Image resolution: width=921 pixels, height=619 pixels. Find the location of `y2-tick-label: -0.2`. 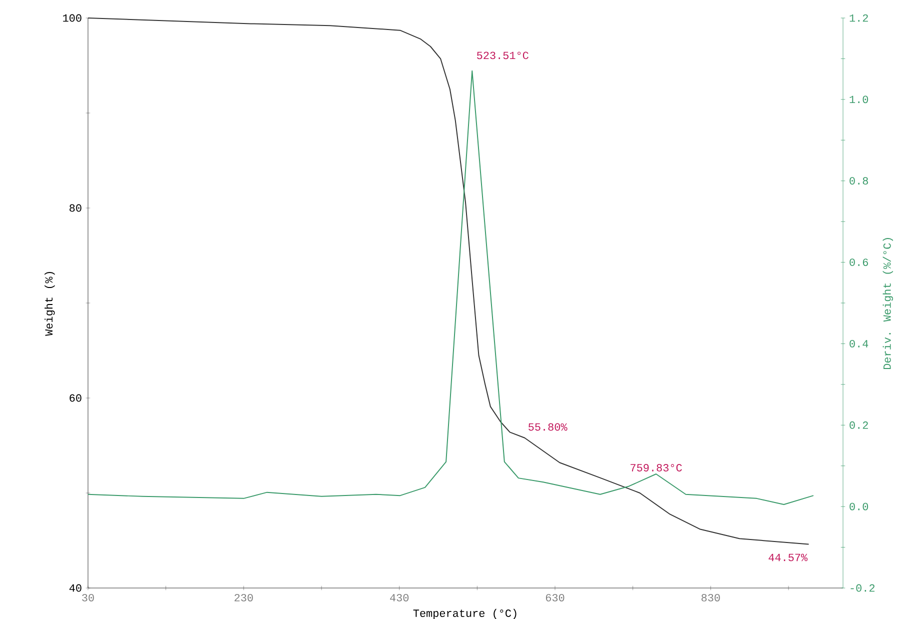

y2-tick-label: -0.2 is located at coordinates (862, 588).